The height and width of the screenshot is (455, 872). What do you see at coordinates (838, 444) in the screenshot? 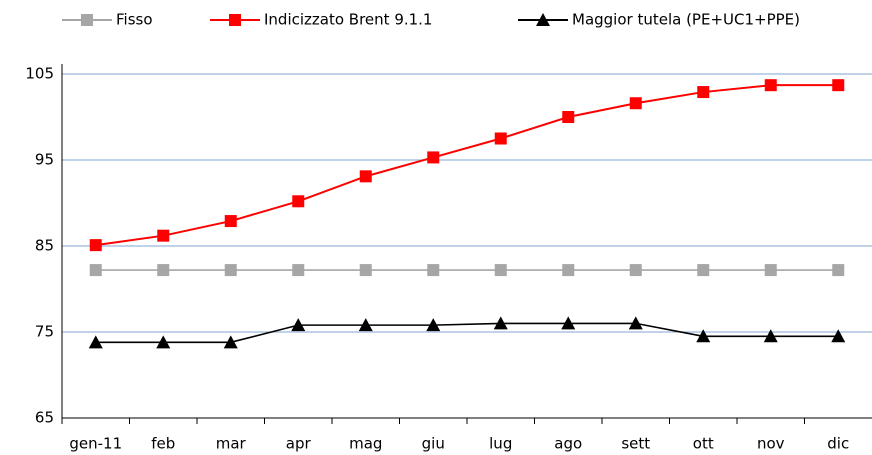
I see `x-tick-label: dic` at bounding box center [838, 444].